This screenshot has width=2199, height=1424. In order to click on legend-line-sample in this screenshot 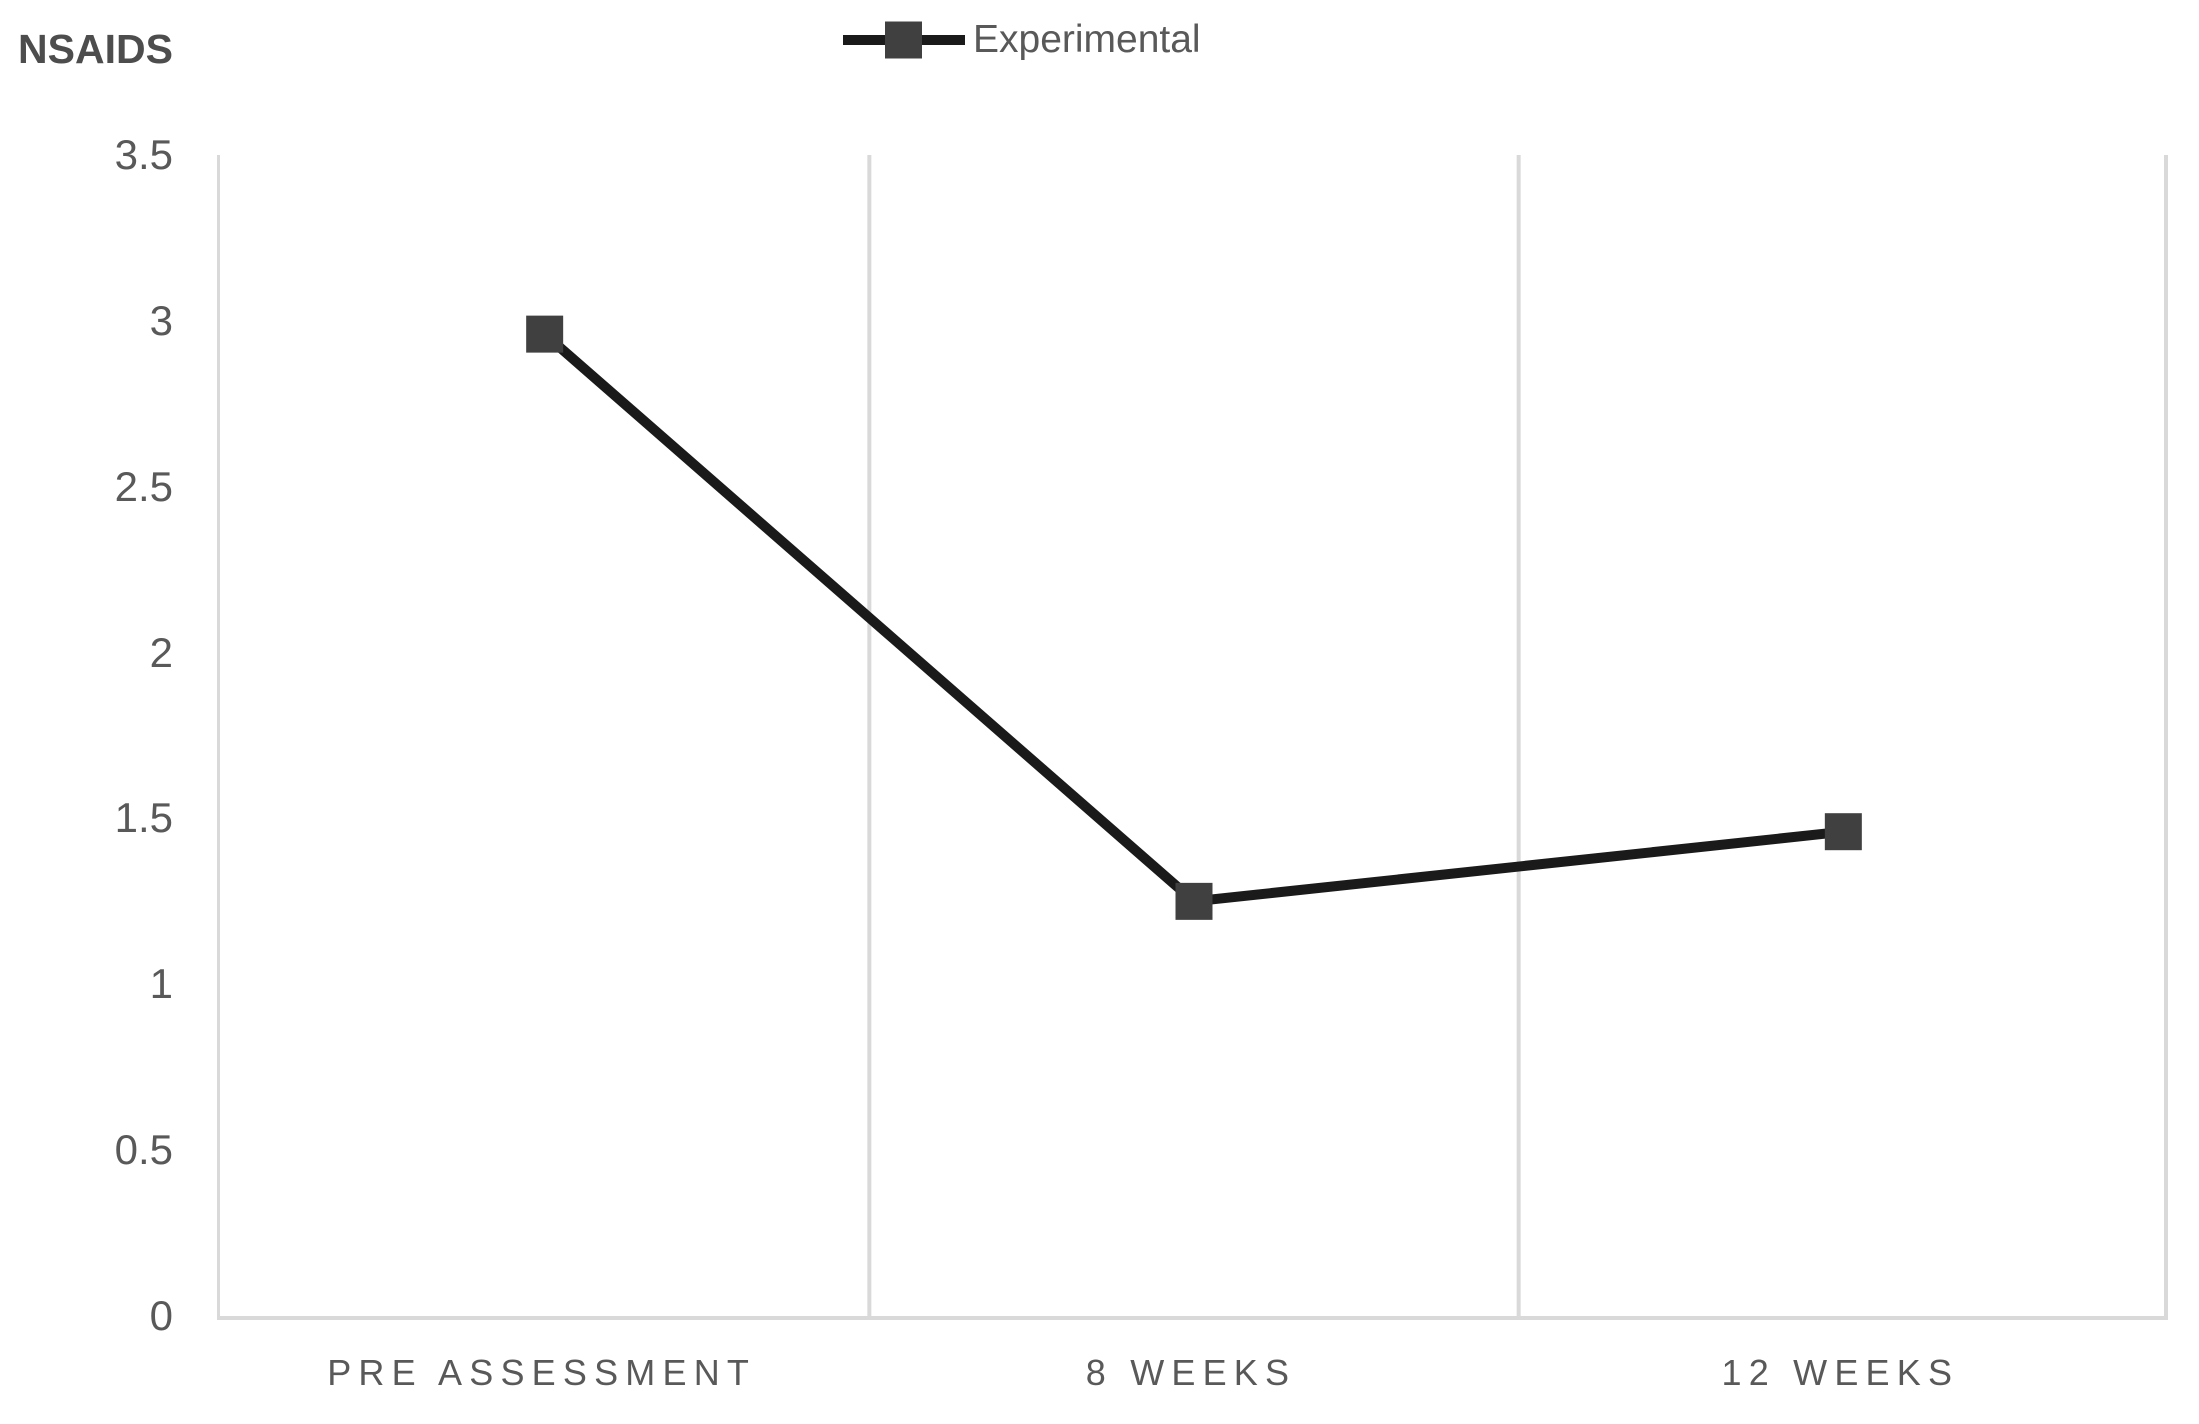, I will do `click(904, 40)`.